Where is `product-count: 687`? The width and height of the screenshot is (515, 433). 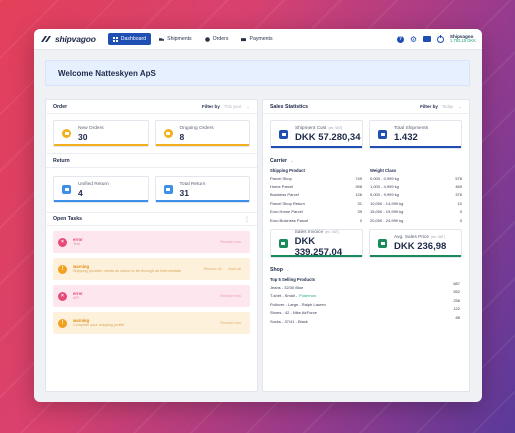
product-count: 687 is located at coordinates (456, 284).